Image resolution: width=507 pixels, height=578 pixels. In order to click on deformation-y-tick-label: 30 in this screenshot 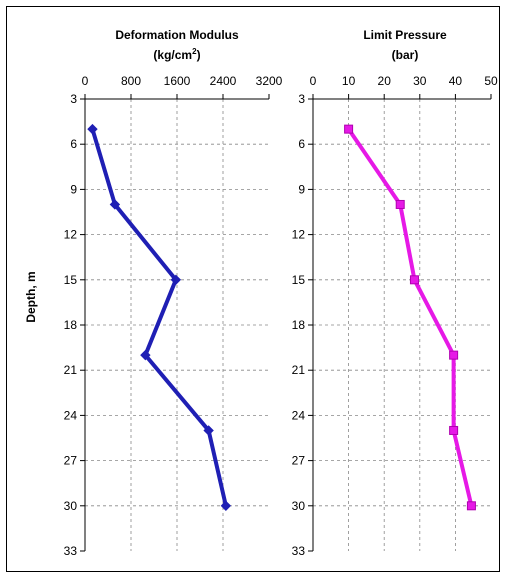, I will do `click(71, 506)`.